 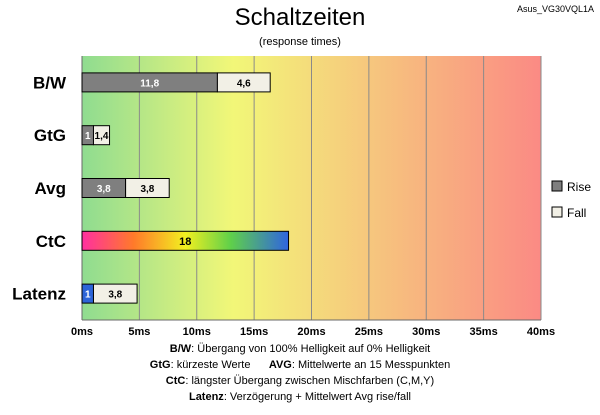 What do you see at coordinates (149, 83) in the screenshot?
I see `data-label-rise: 11,8` at bounding box center [149, 83].